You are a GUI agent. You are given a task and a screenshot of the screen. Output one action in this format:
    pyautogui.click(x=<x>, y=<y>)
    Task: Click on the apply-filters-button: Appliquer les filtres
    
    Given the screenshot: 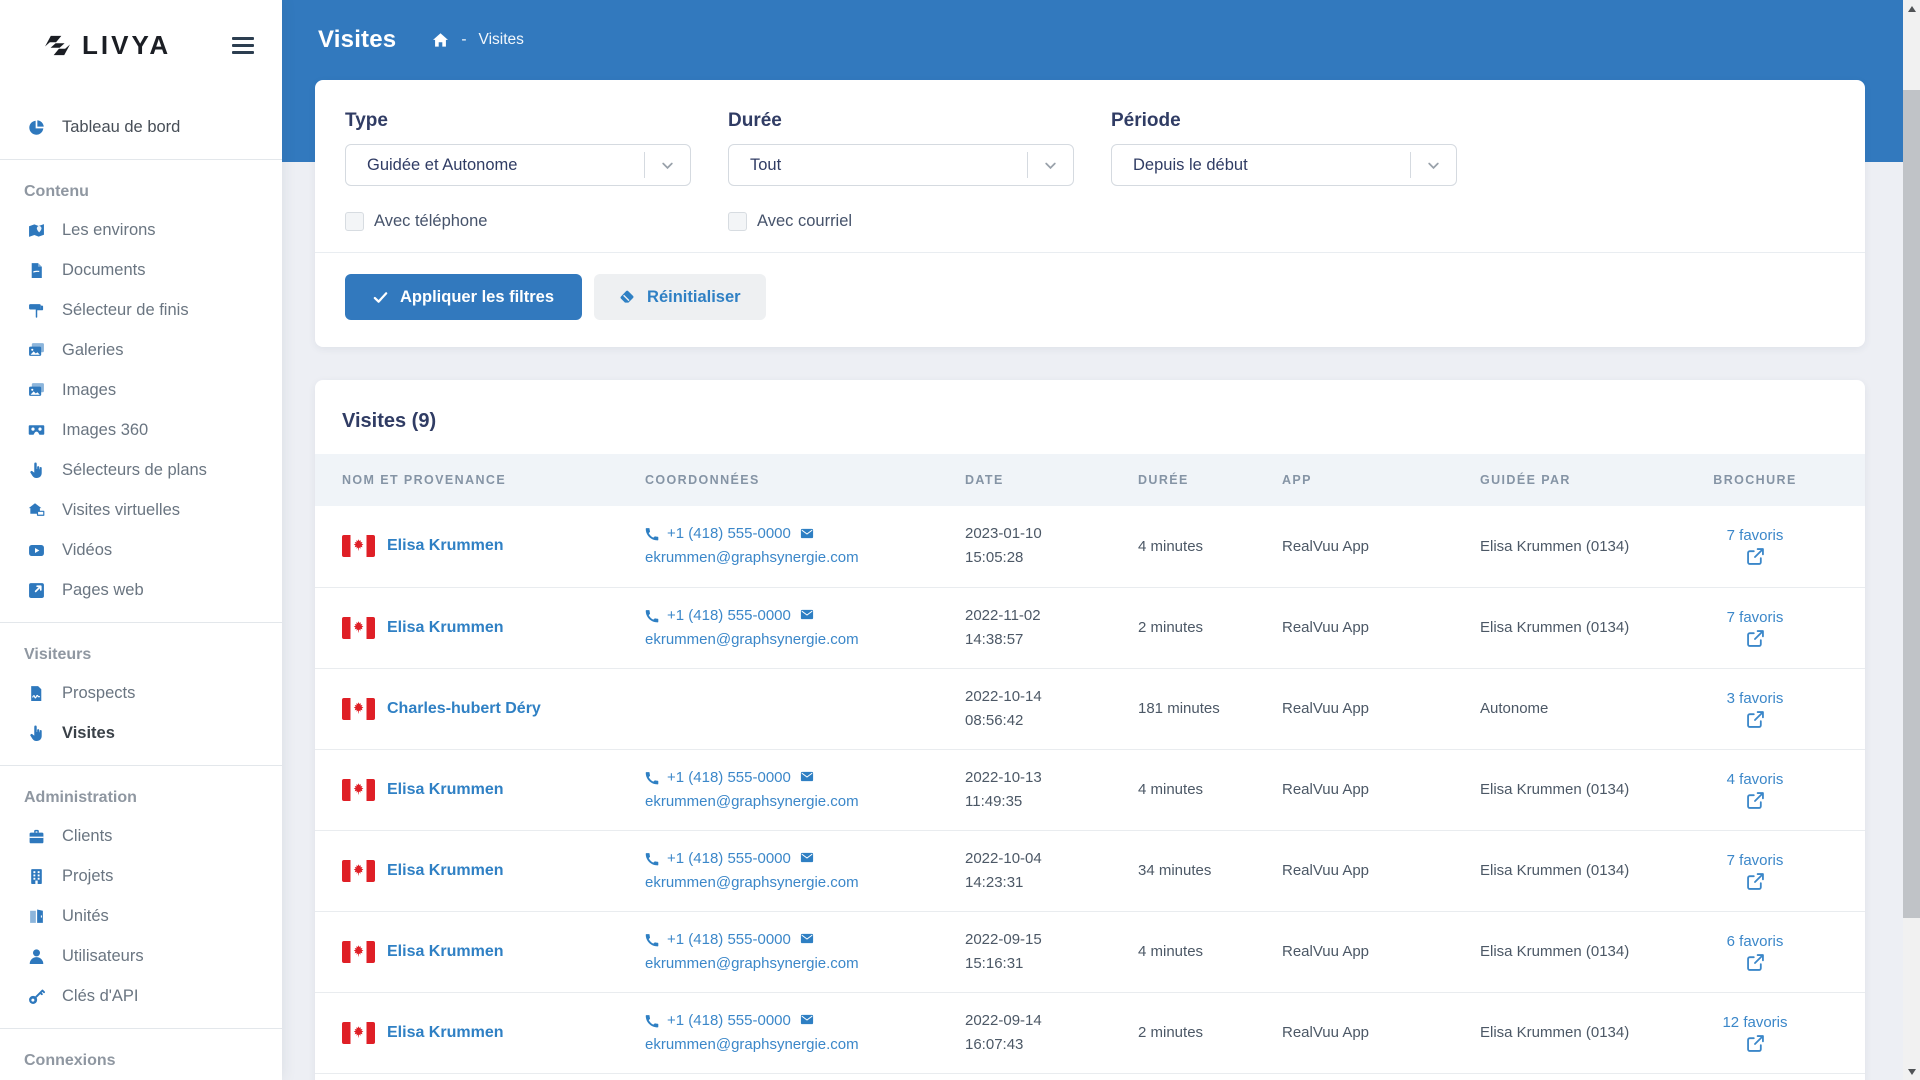 What is the action you would take?
    pyautogui.click(x=464, y=297)
    